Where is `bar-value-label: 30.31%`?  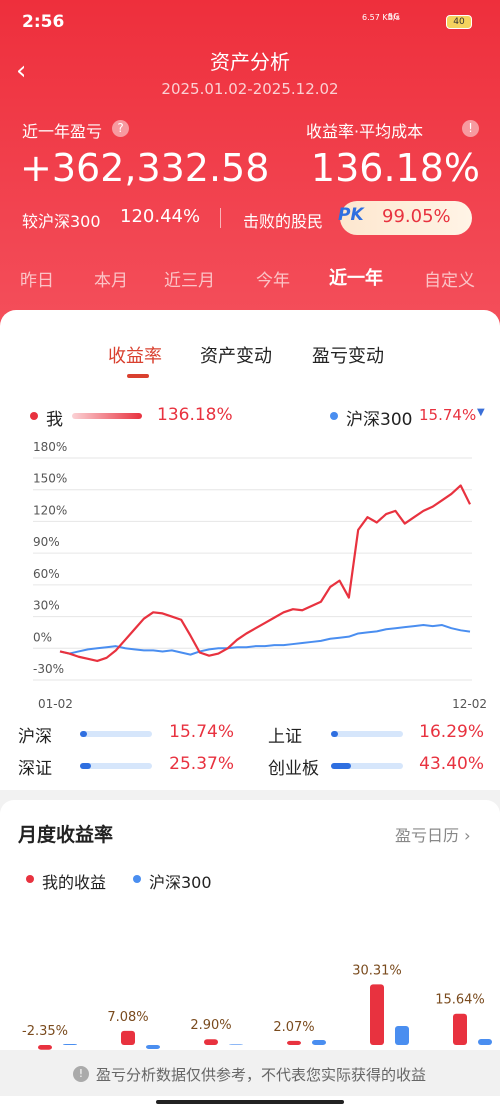 bar-value-label: 30.31% is located at coordinates (377, 970).